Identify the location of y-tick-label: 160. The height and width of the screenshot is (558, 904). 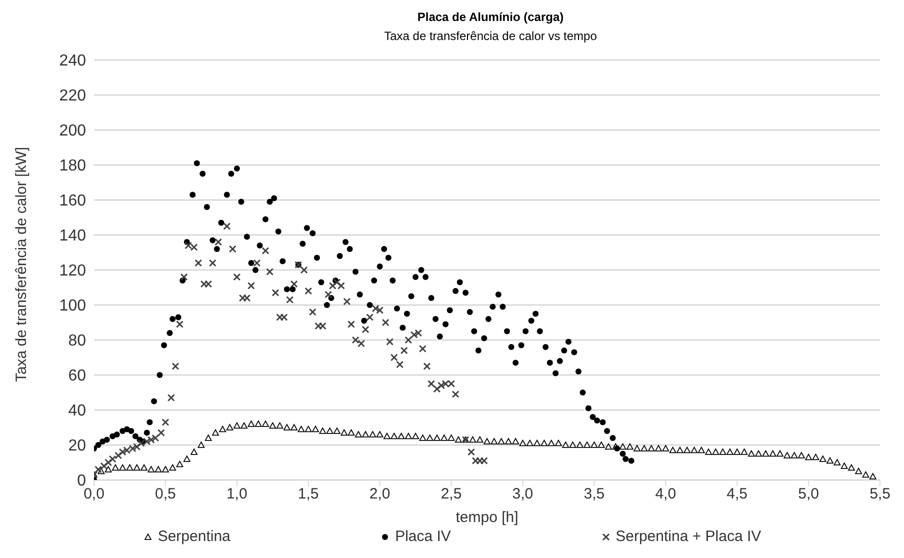
(72, 201).